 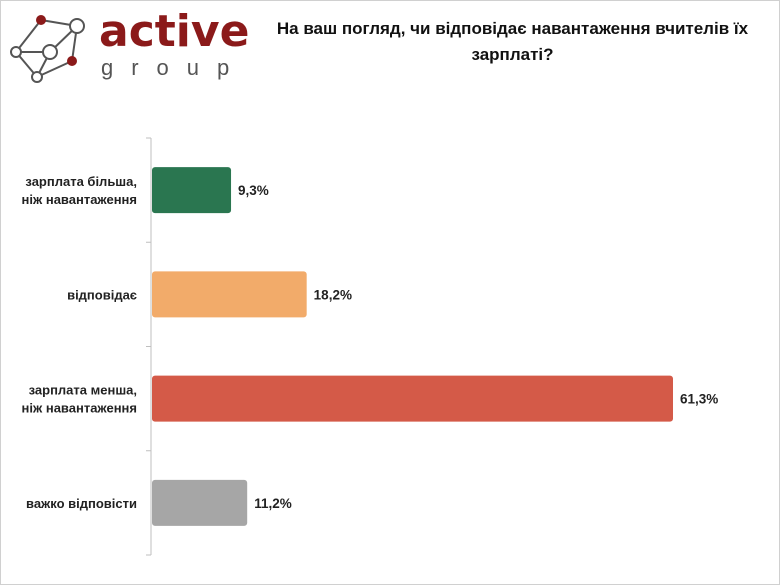 I want to click on logo-subtitle: group, so click(x=174, y=67).